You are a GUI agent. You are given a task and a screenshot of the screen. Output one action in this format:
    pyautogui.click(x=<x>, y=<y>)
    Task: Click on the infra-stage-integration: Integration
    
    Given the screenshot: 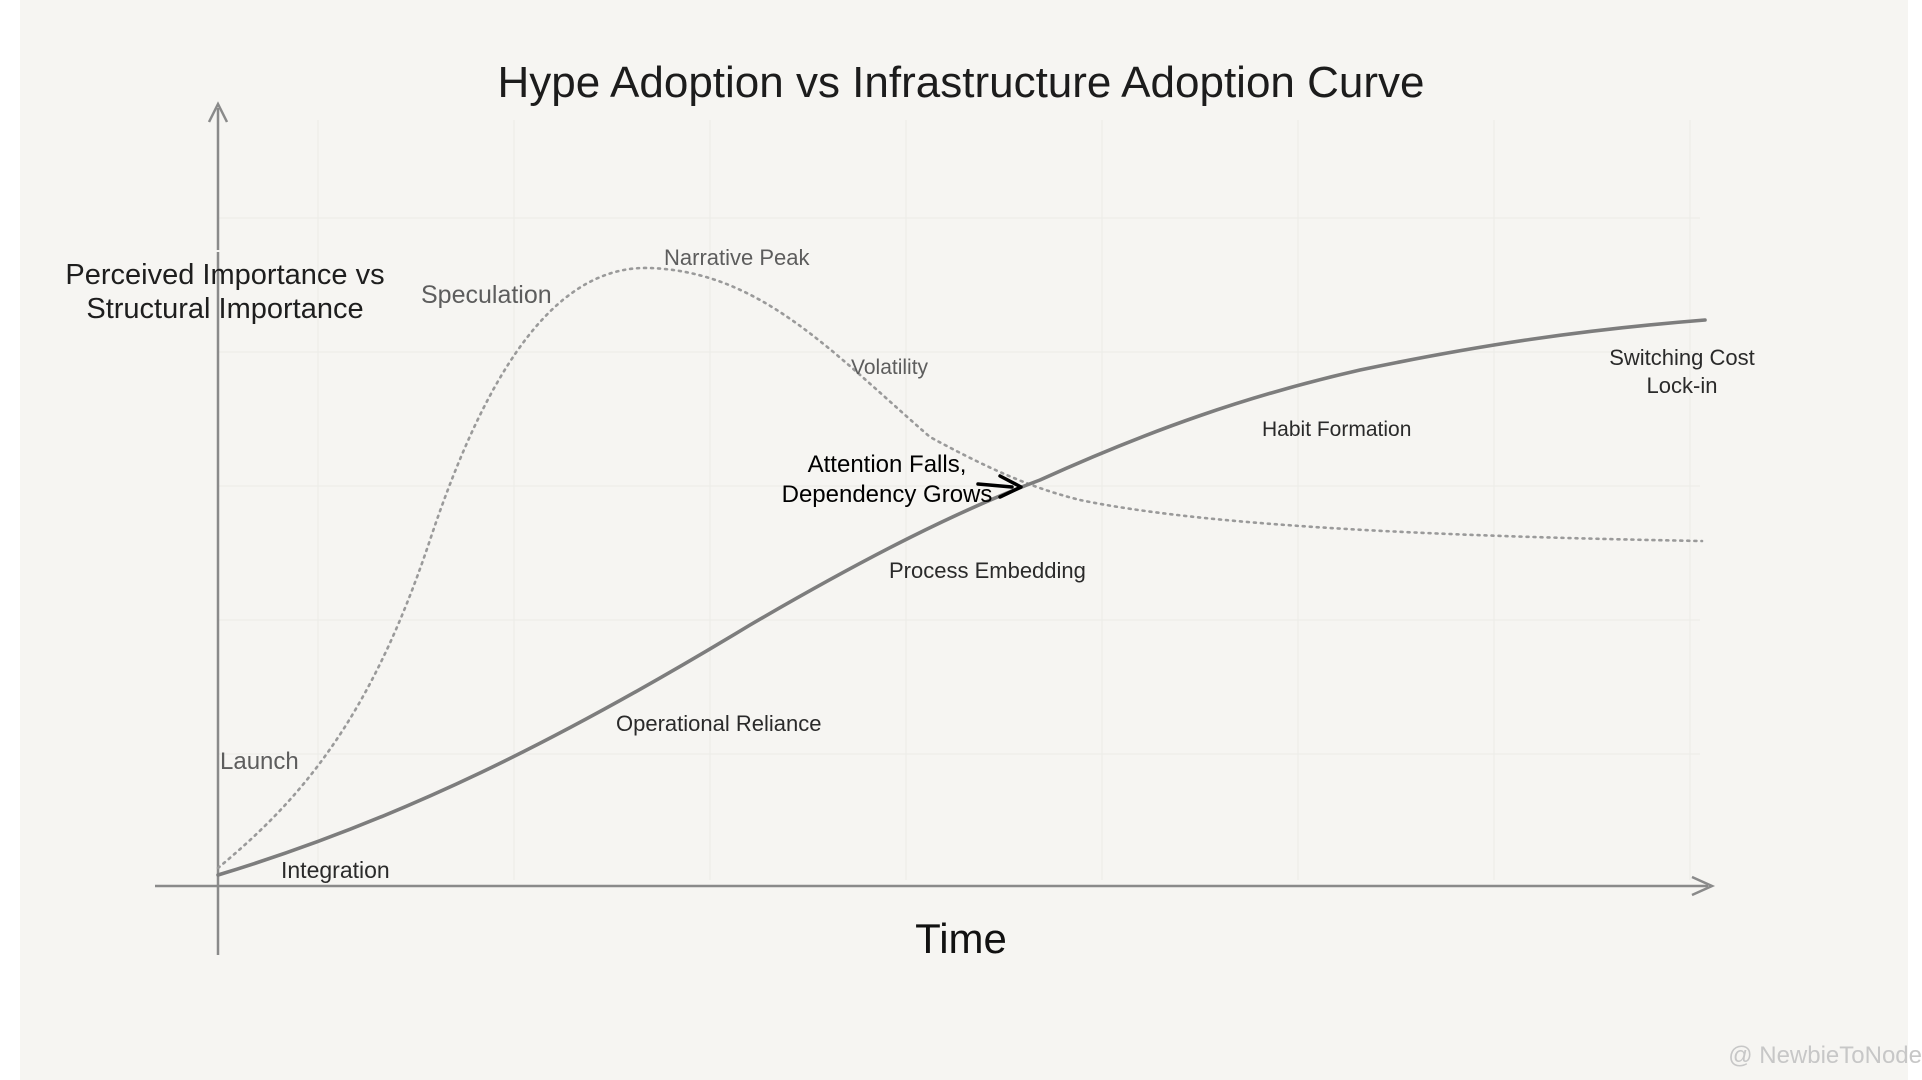 What is the action you would take?
    pyautogui.click(x=335, y=870)
    